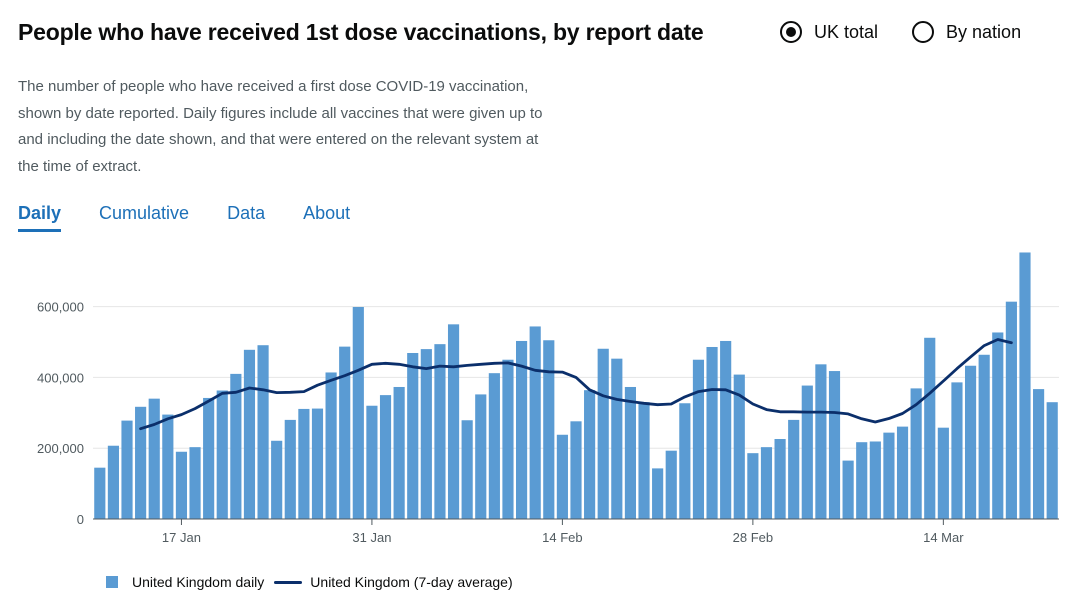 This screenshot has width=1080, height=610. I want to click on tab-daily: Daily, so click(40, 216).